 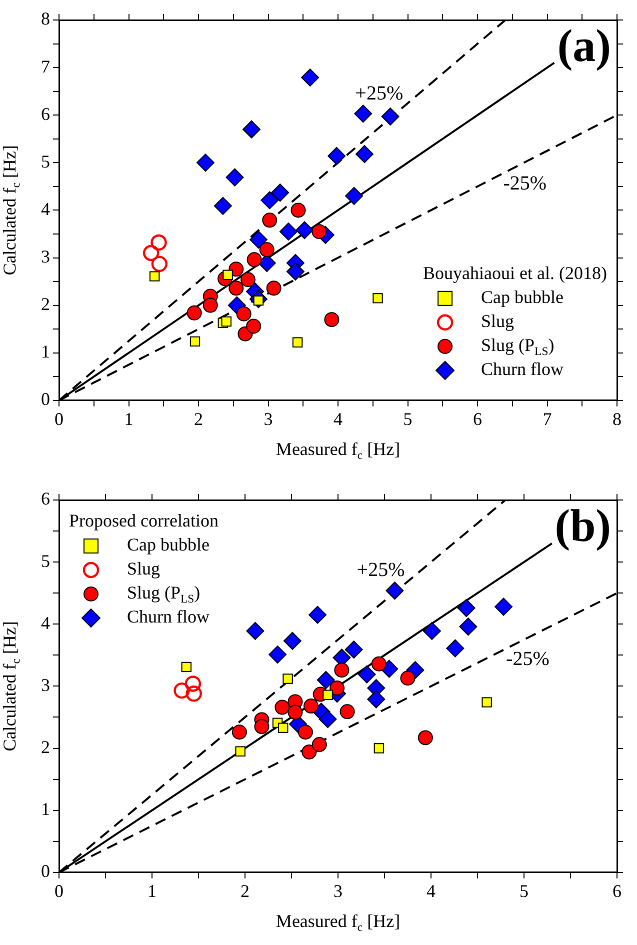 I want to click on y-tick-label: 8, so click(x=45, y=18).